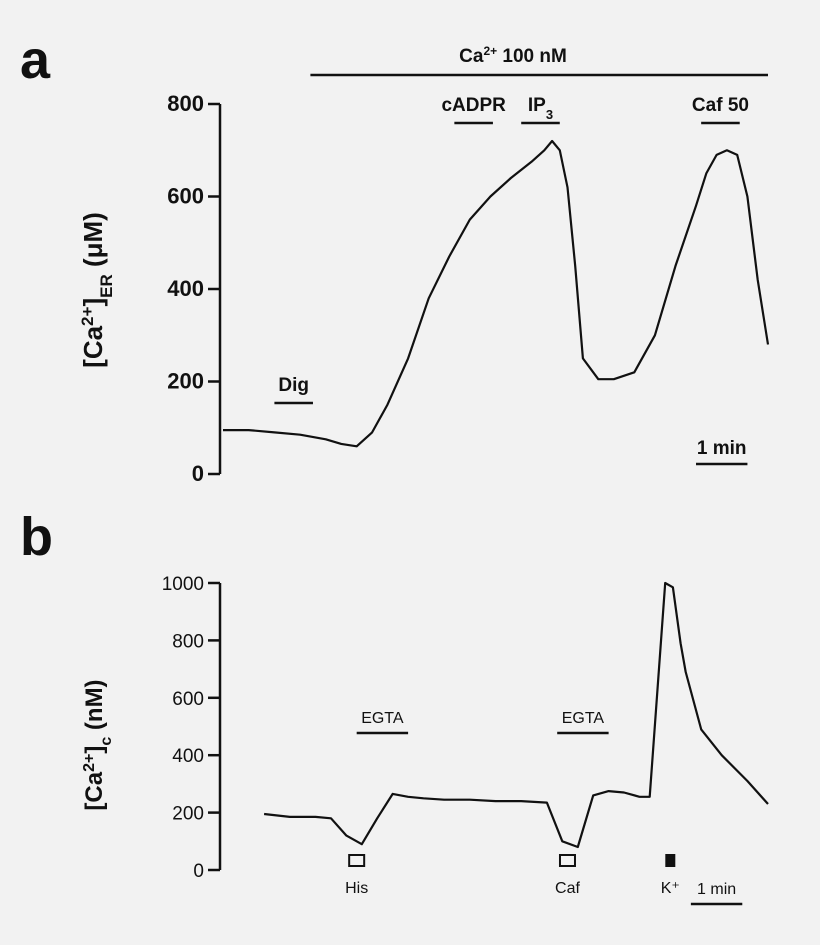  What do you see at coordinates (670, 888) in the screenshot?
I see `panel-b-stimulus-label: K⁺` at bounding box center [670, 888].